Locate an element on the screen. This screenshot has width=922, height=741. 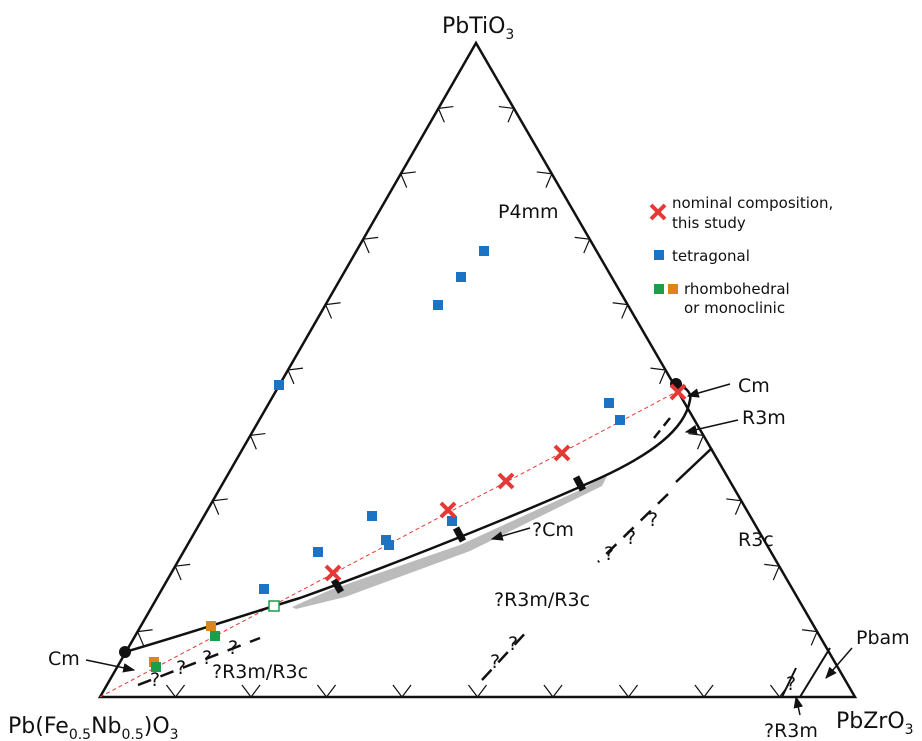
vertex-label: Pb(Fe0.5Nb0.5)O3 is located at coordinates (93, 727).